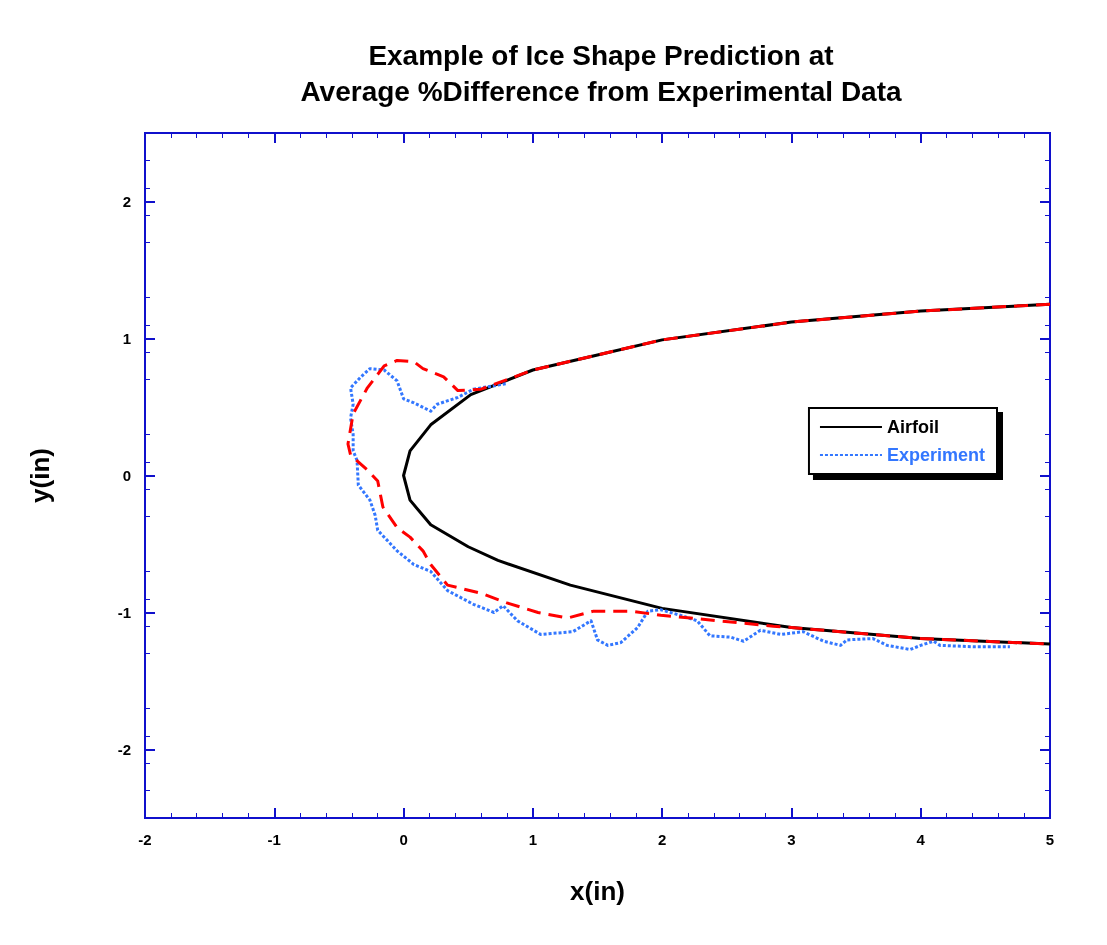  Describe the element at coordinates (126, 201) in the screenshot. I see `y-tick-label: 2` at that location.